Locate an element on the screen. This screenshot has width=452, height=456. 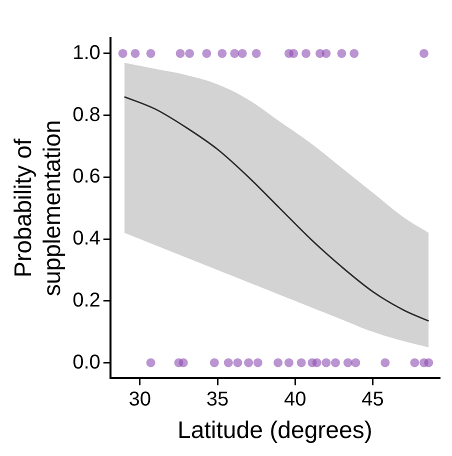
y-tick-label: 1.0 is located at coordinates (86, 53).